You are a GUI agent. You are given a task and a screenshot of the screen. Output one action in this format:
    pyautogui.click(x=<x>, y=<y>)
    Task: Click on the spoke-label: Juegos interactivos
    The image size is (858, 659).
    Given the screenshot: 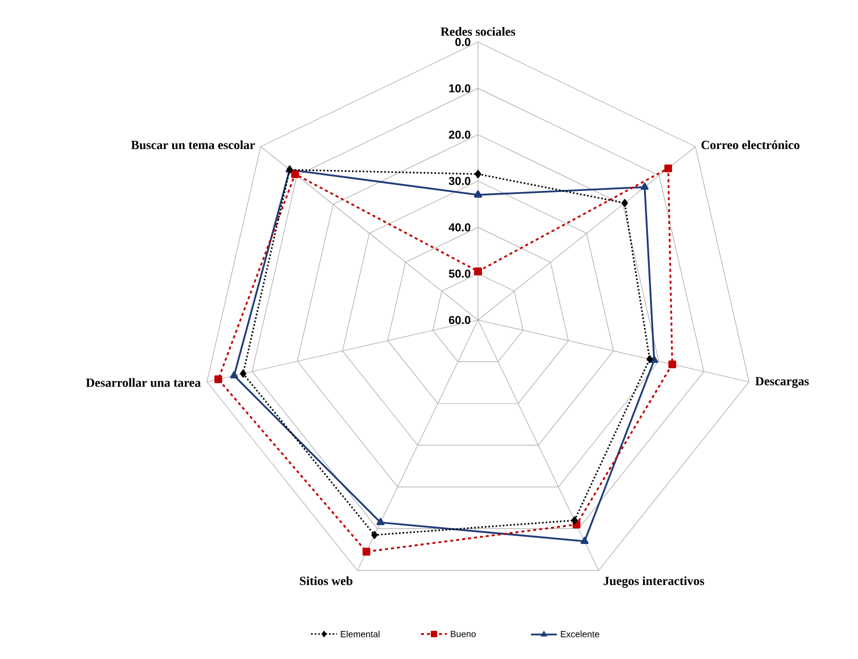 What is the action you would take?
    pyautogui.click(x=654, y=582)
    